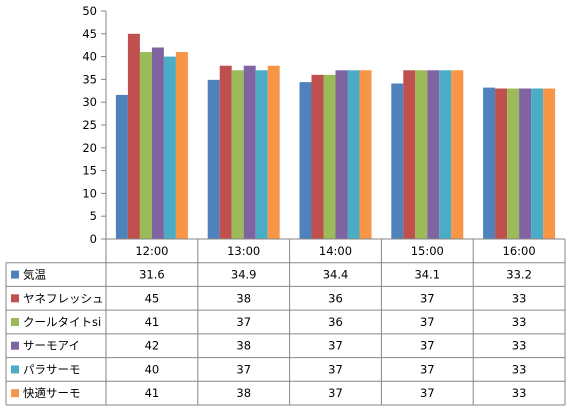 The width and height of the screenshot is (574, 410). I want to click on series-label: パラサーモ, so click(52, 369).